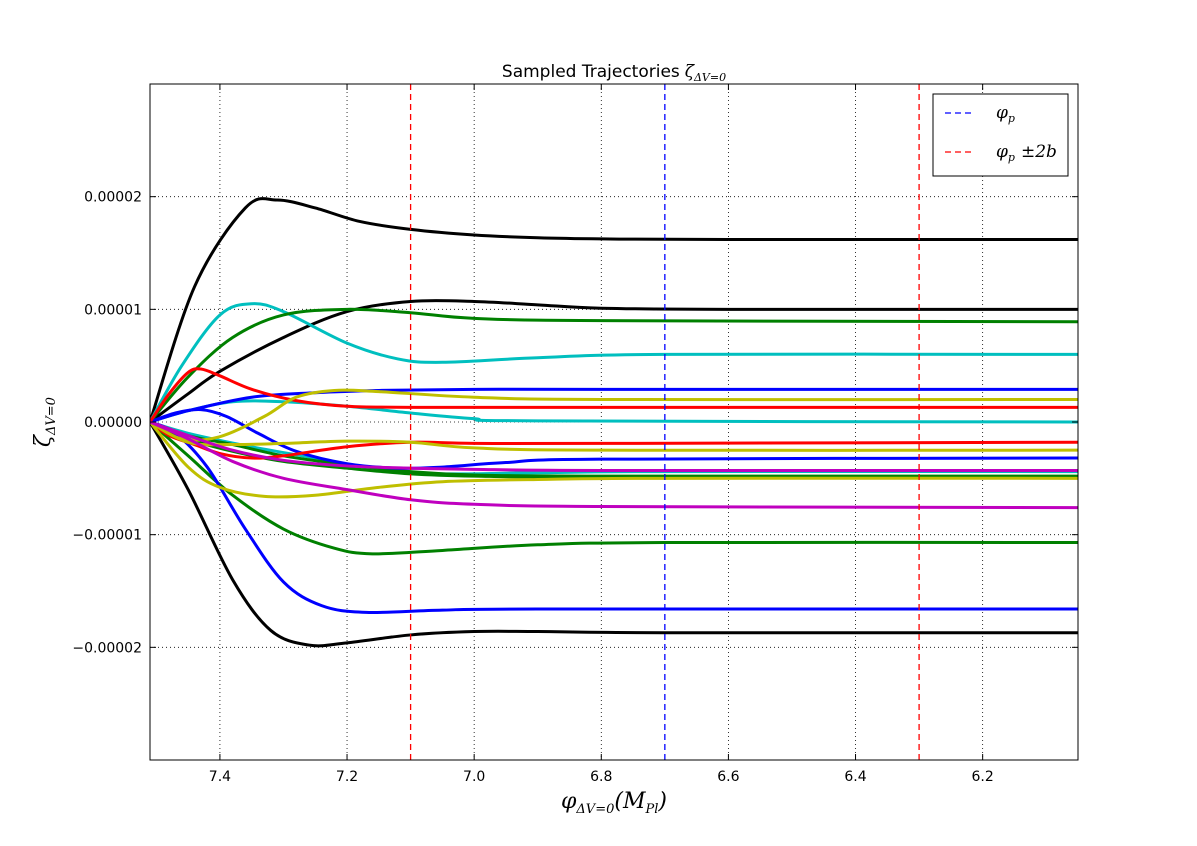 The height and width of the screenshot is (846, 1197). Describe the element at coordinates (614, 73) in the screenshot. I see `chart-title: Sampled Trajectories ζΔV=0` at that location.